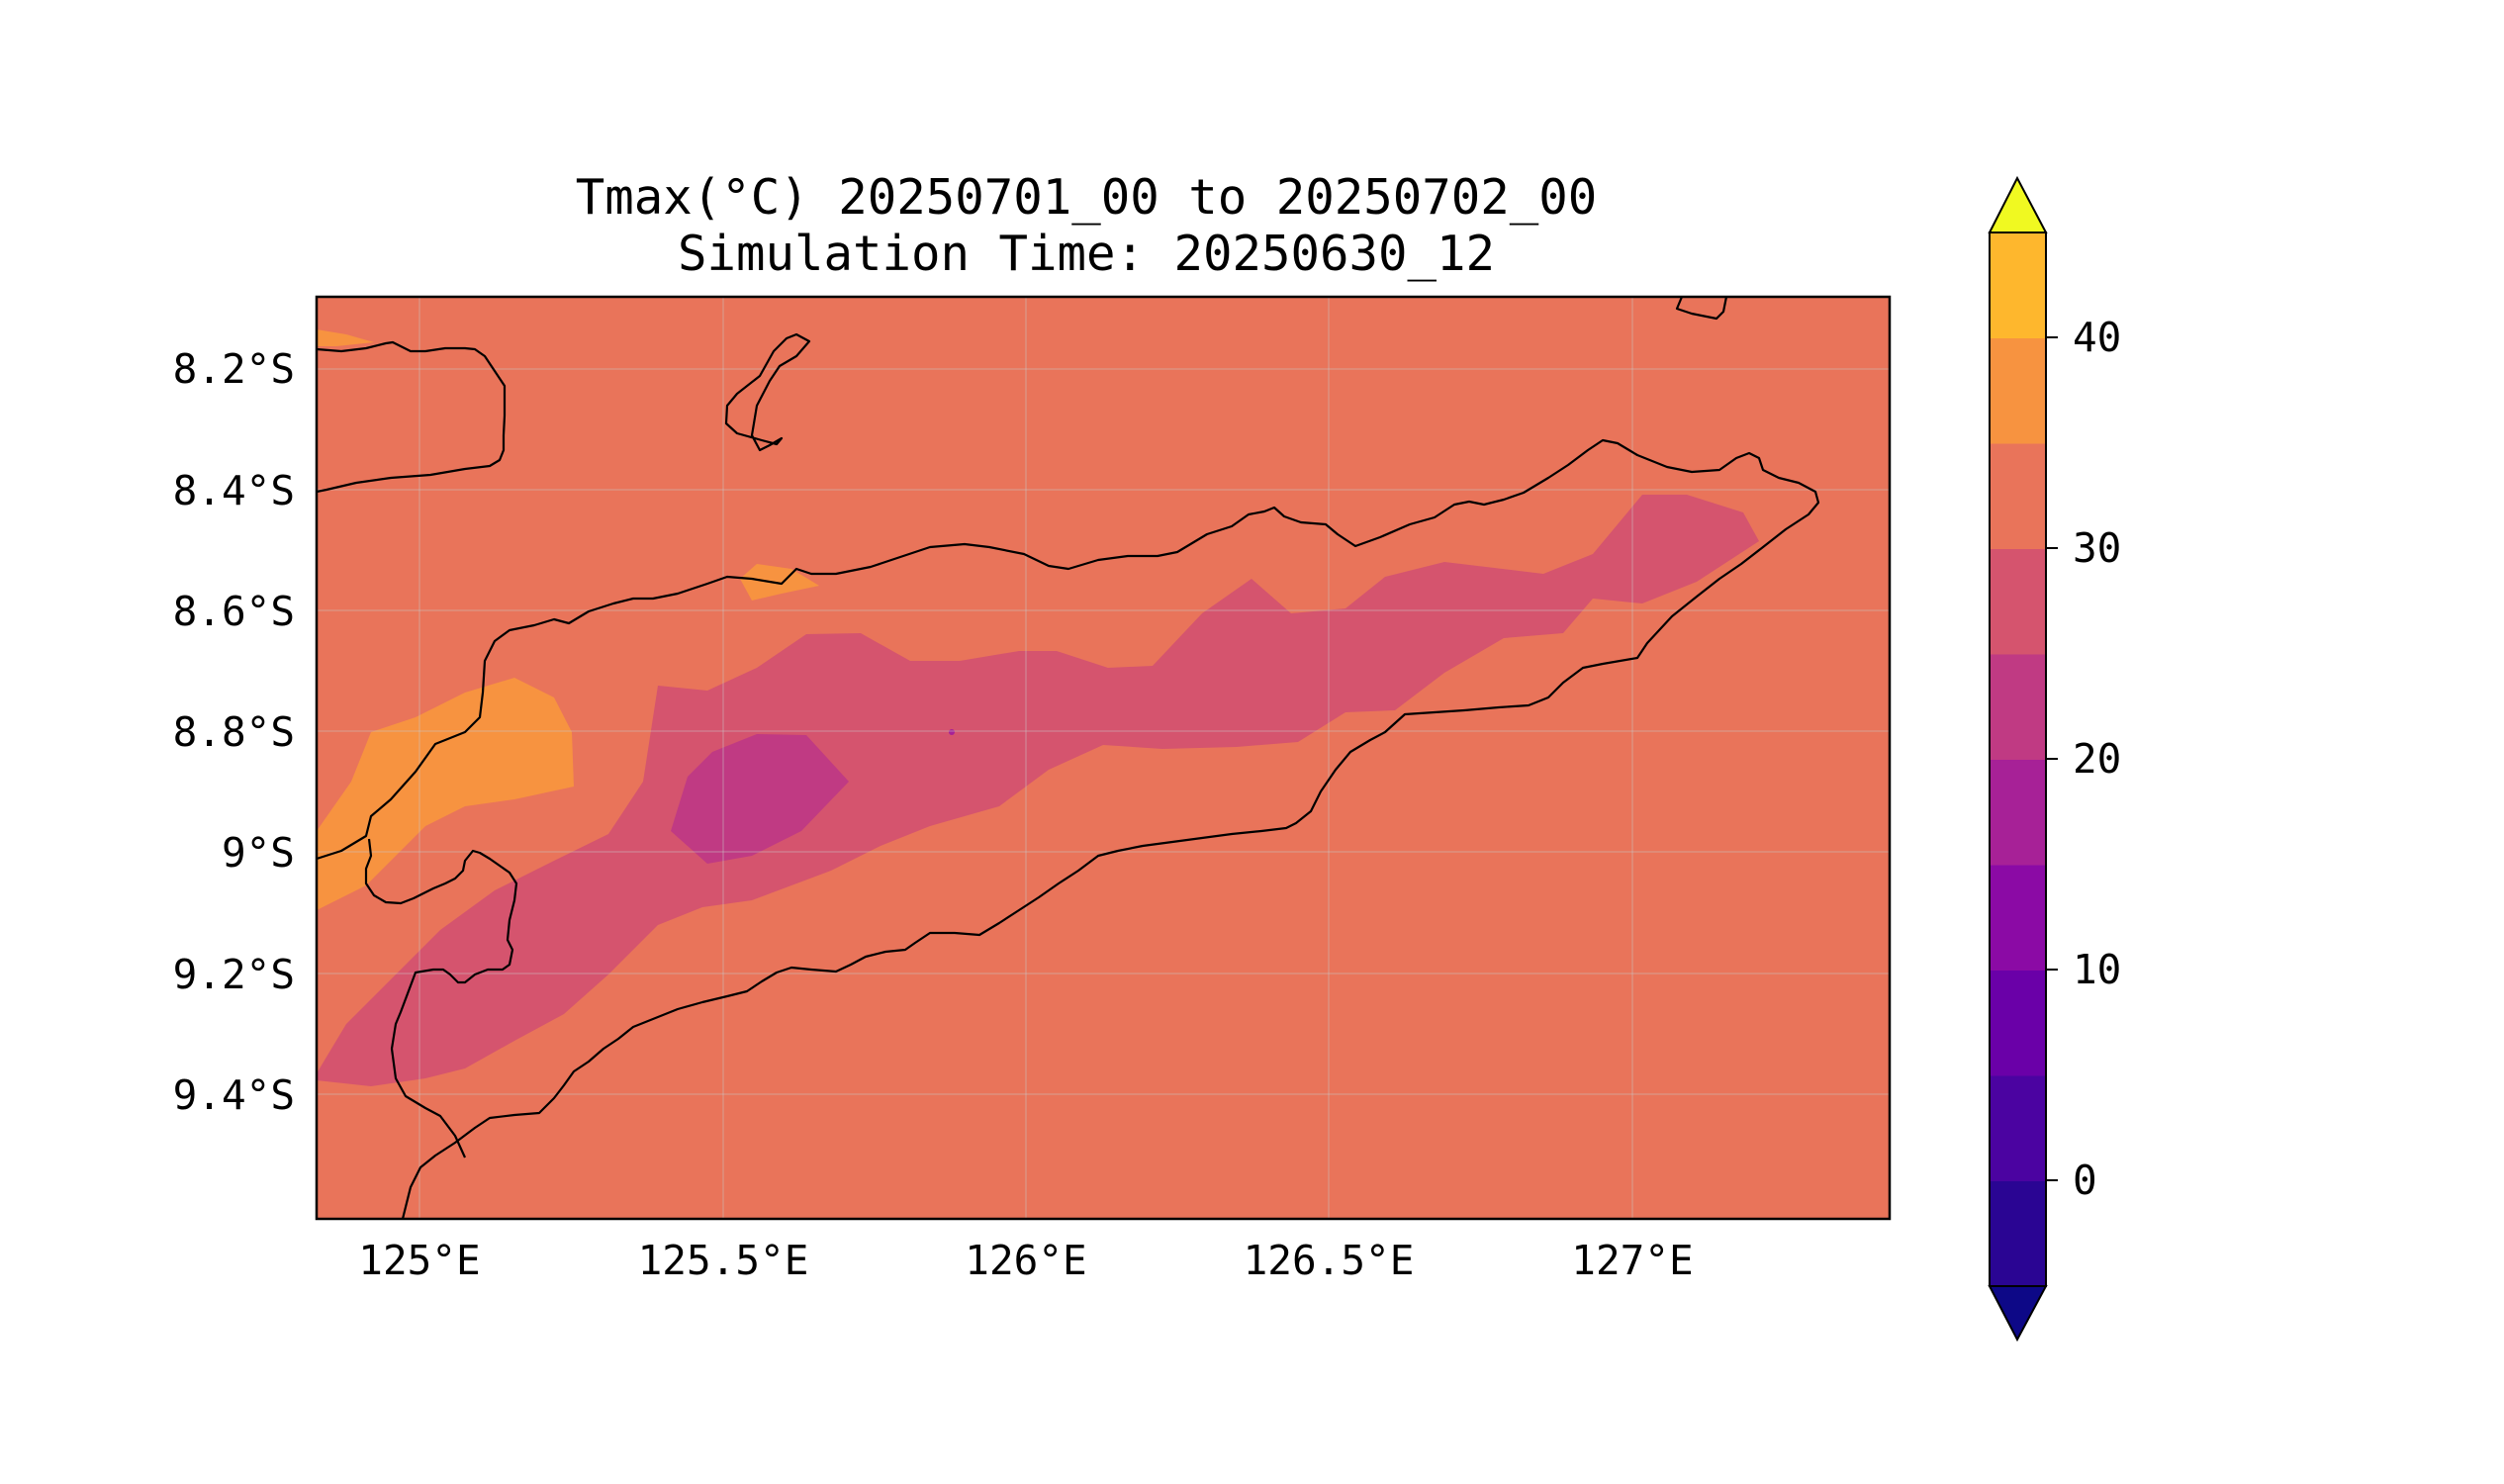 The image size is (2504, 1484). I want to click on colorbar: 0 10 20 30 40, so click(2054, 759).